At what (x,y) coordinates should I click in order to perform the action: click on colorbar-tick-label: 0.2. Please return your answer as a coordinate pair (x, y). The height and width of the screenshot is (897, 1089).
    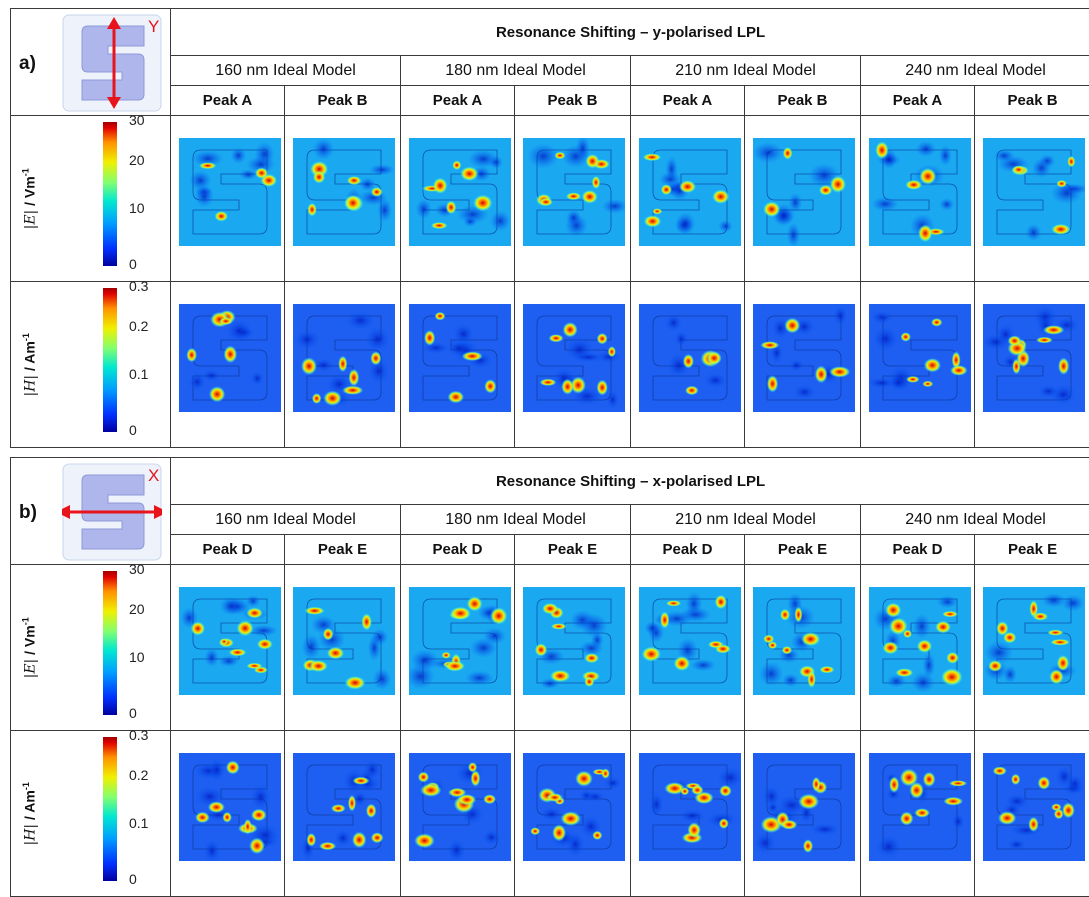
    Looking at the image, I should click on (138, 326).